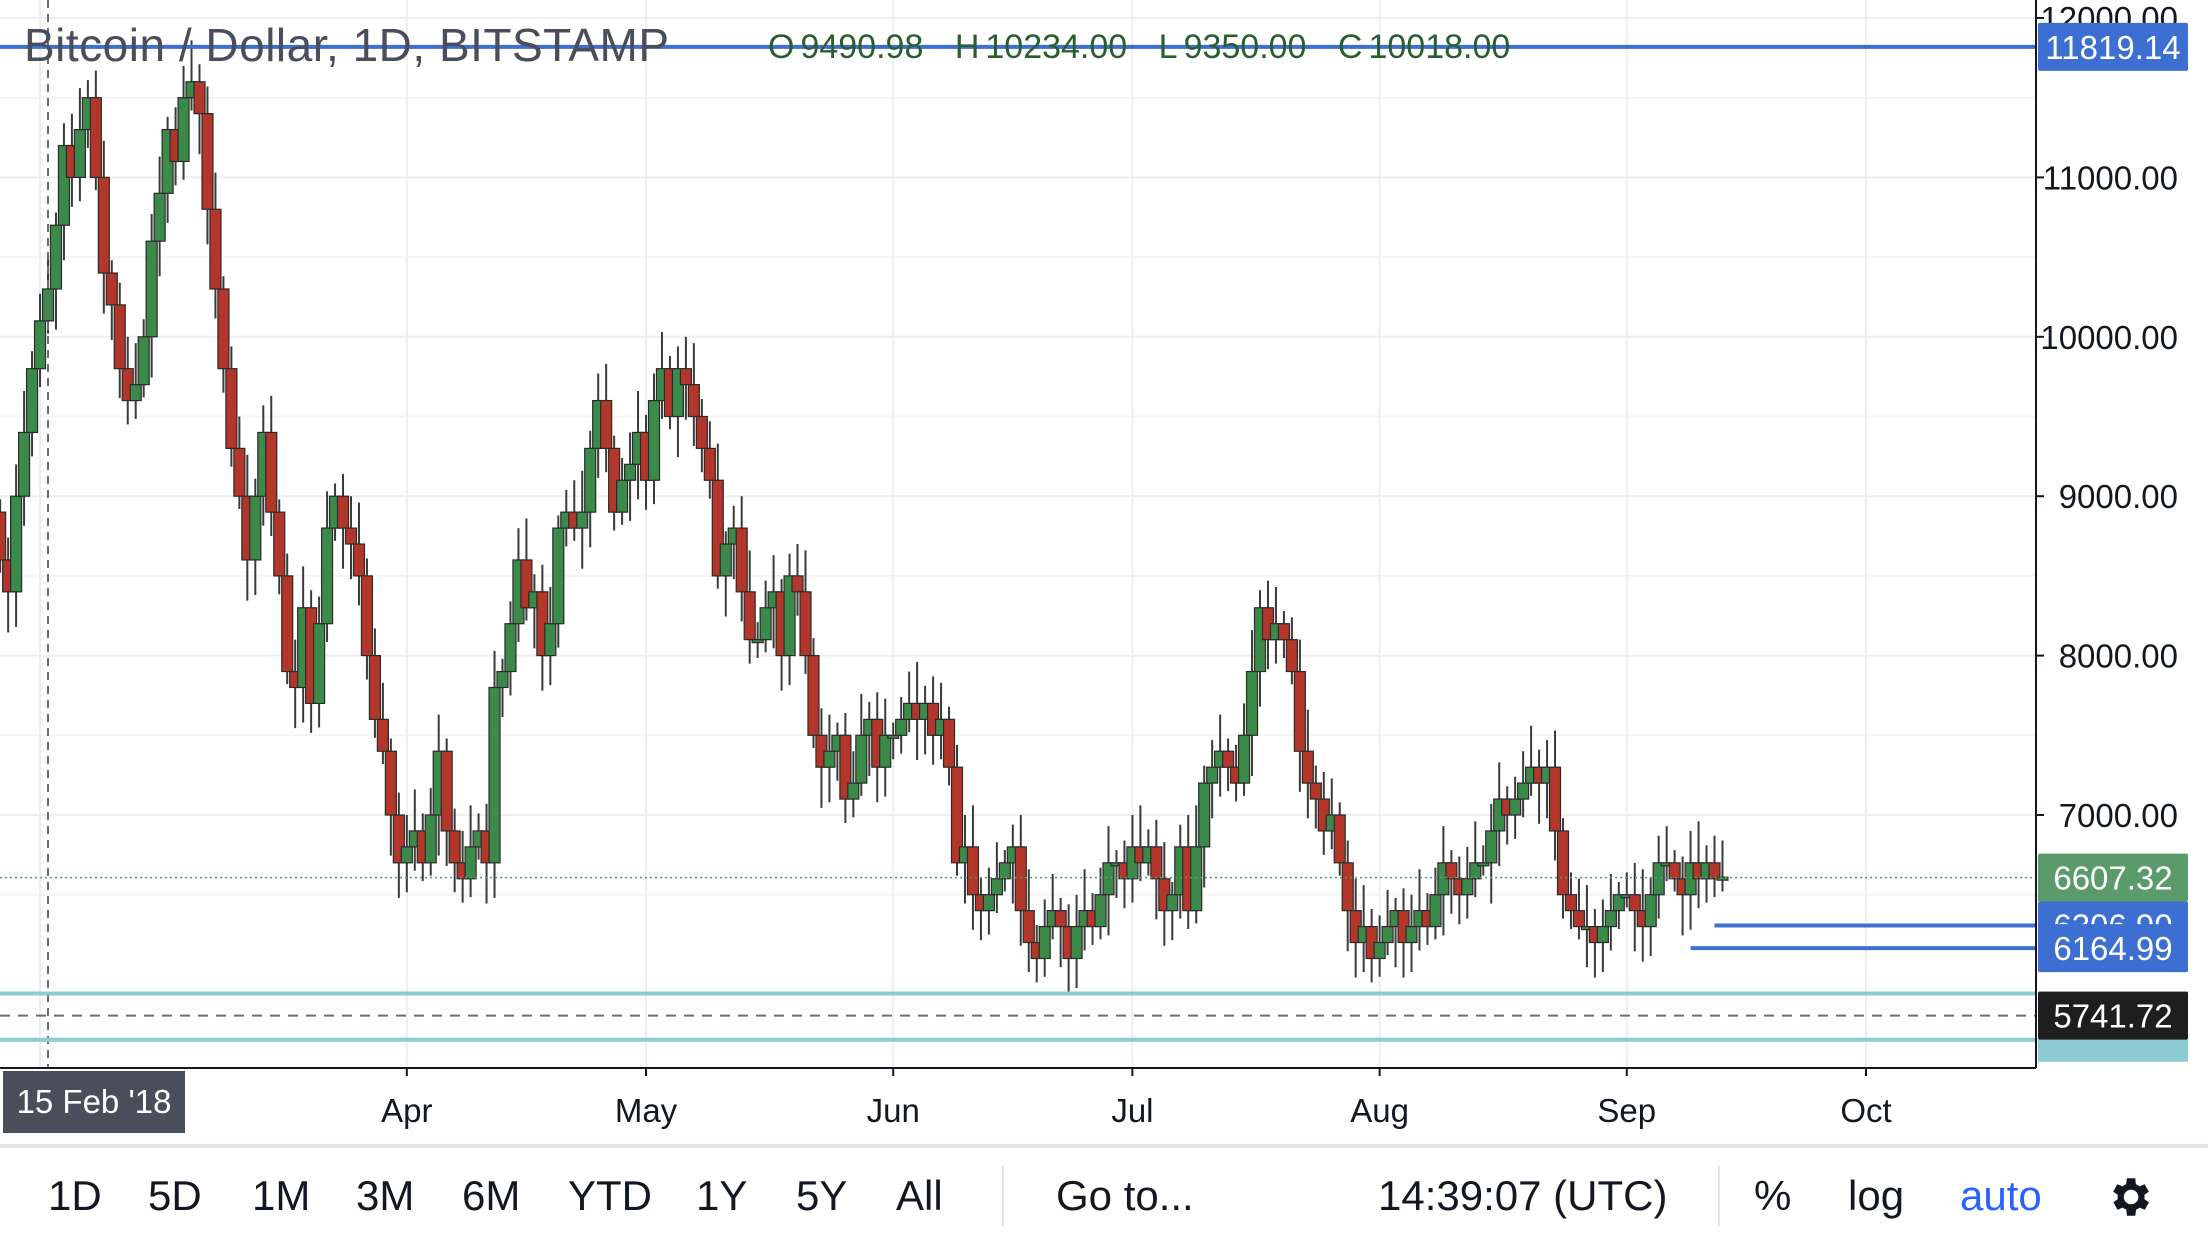  What do you see at coordinates (385, 1195) in the screenshot?
I see `range-3m-button: 3M` at bounding box center [385, 1195].